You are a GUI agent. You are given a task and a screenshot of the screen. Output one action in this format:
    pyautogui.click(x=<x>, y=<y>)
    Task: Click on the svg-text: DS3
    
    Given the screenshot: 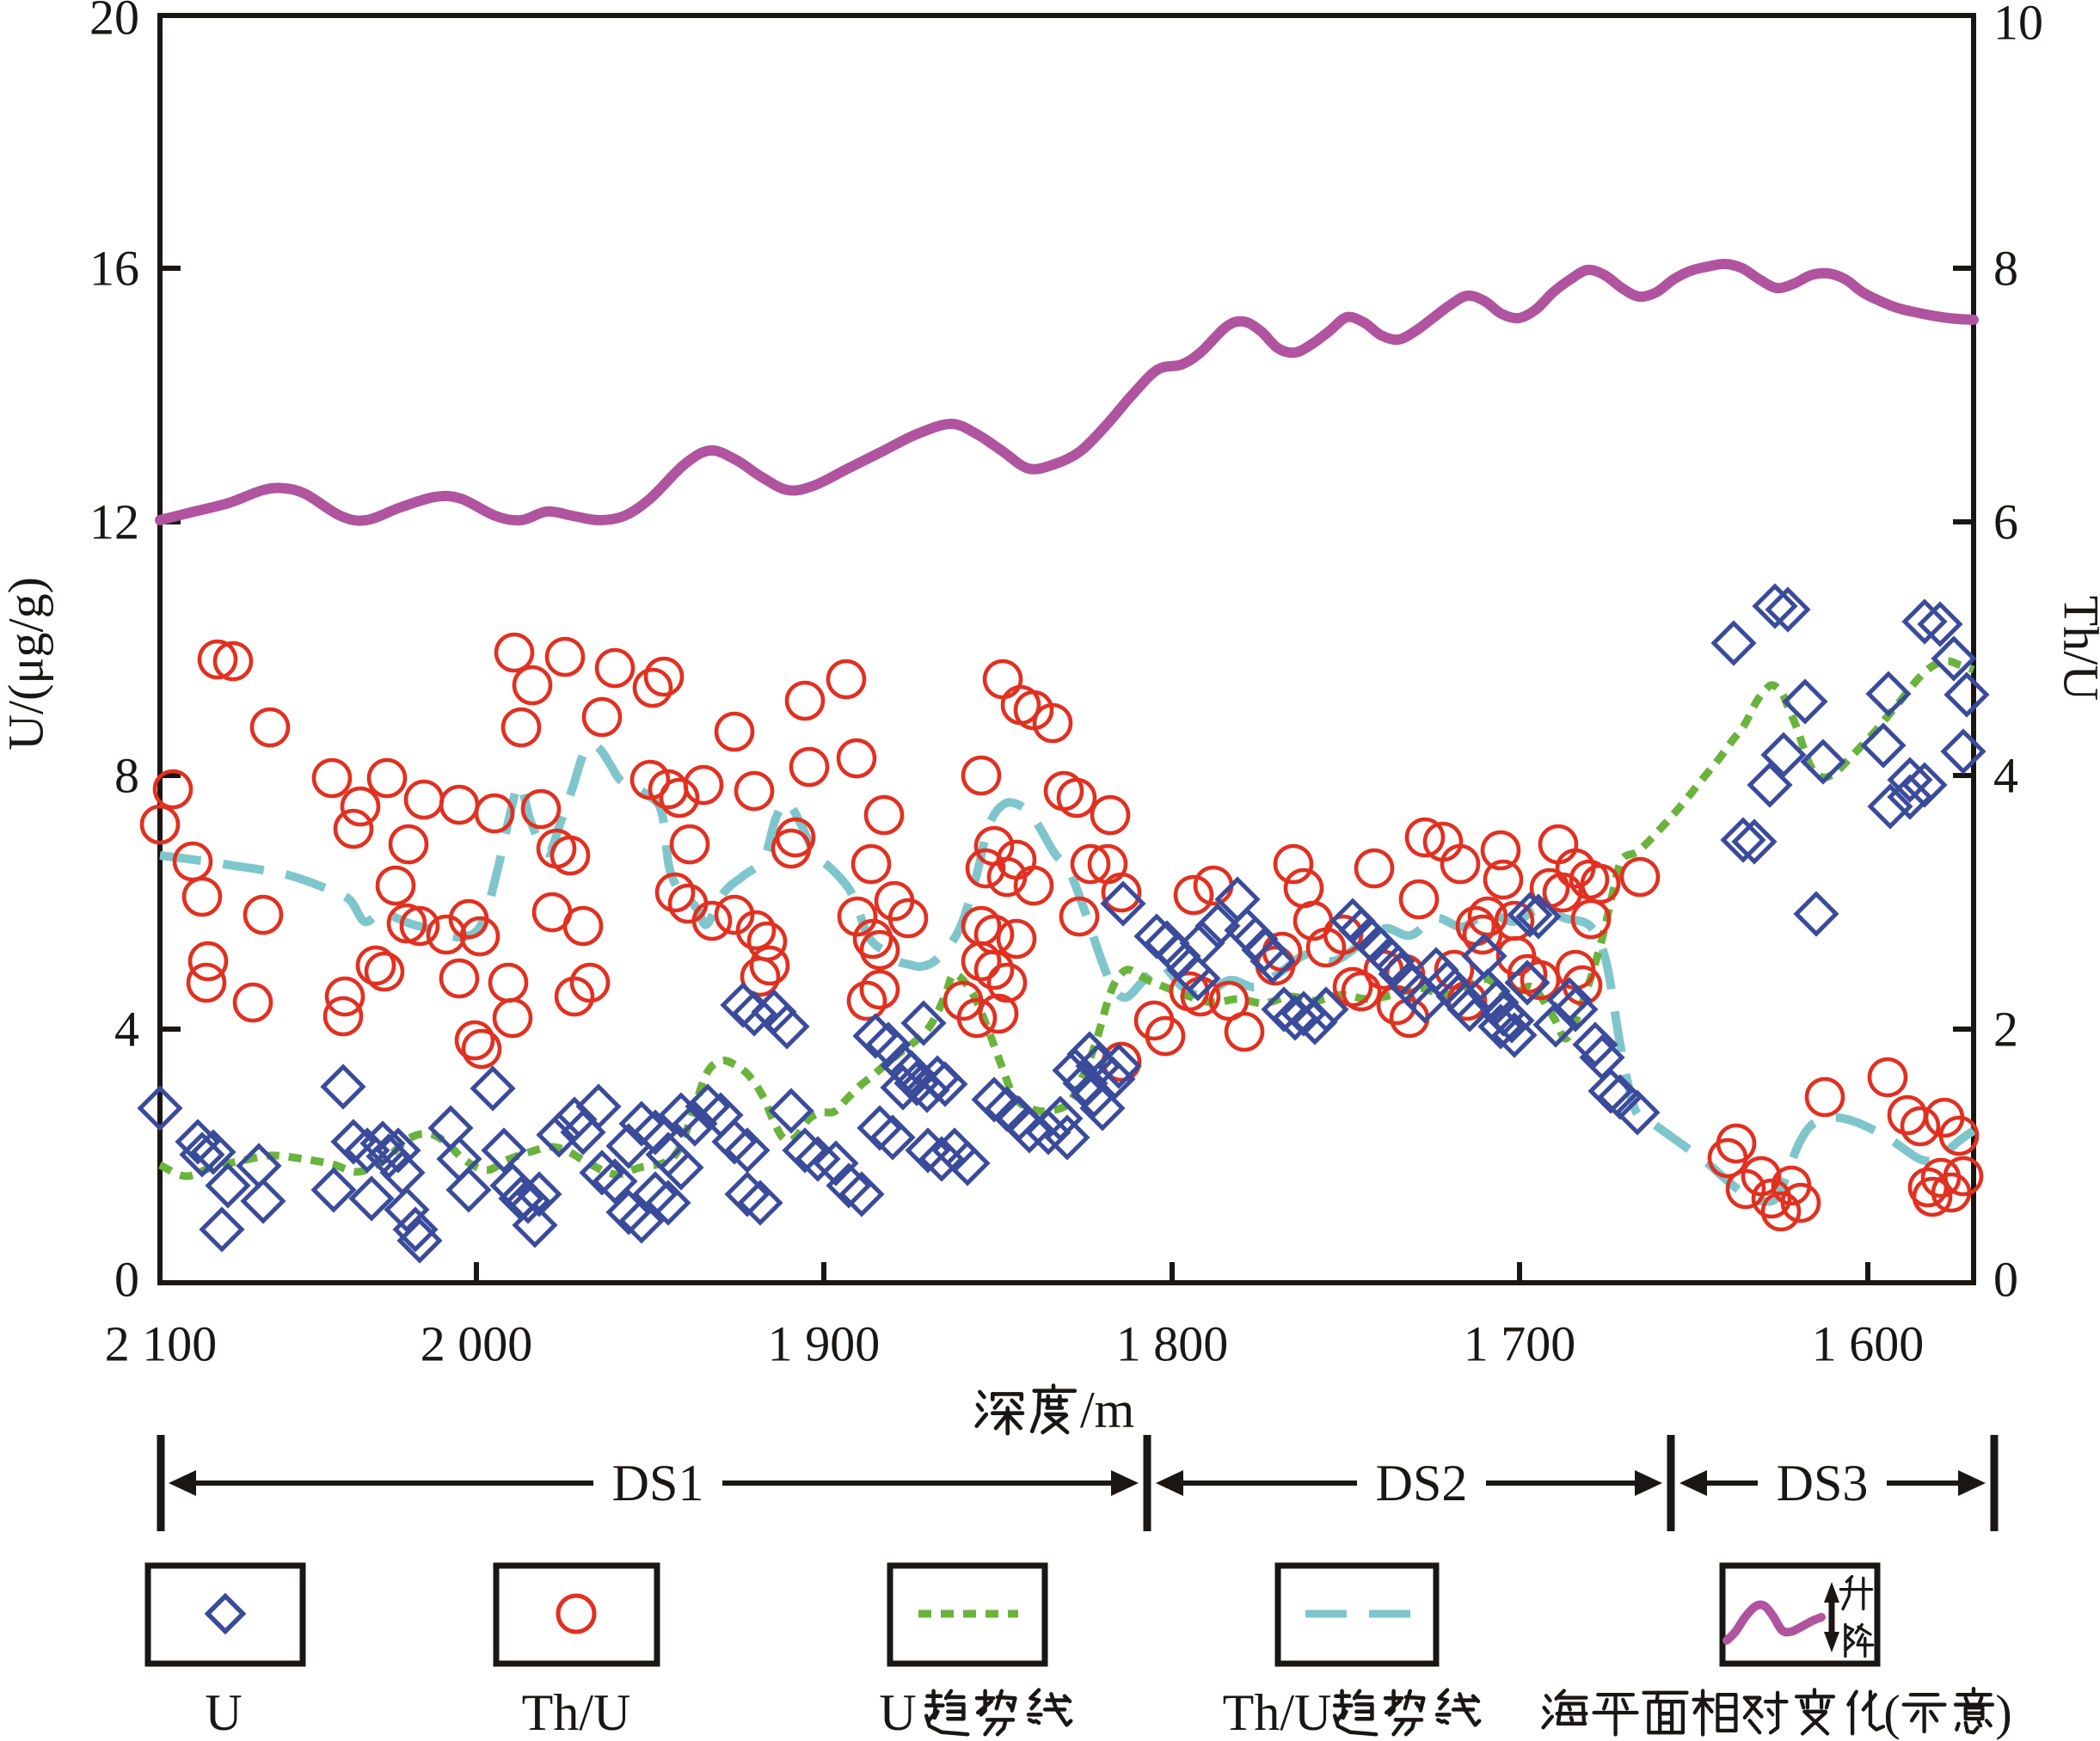 What is the action you would take?
    pyautogui.click(x=1823, y=1483)
    